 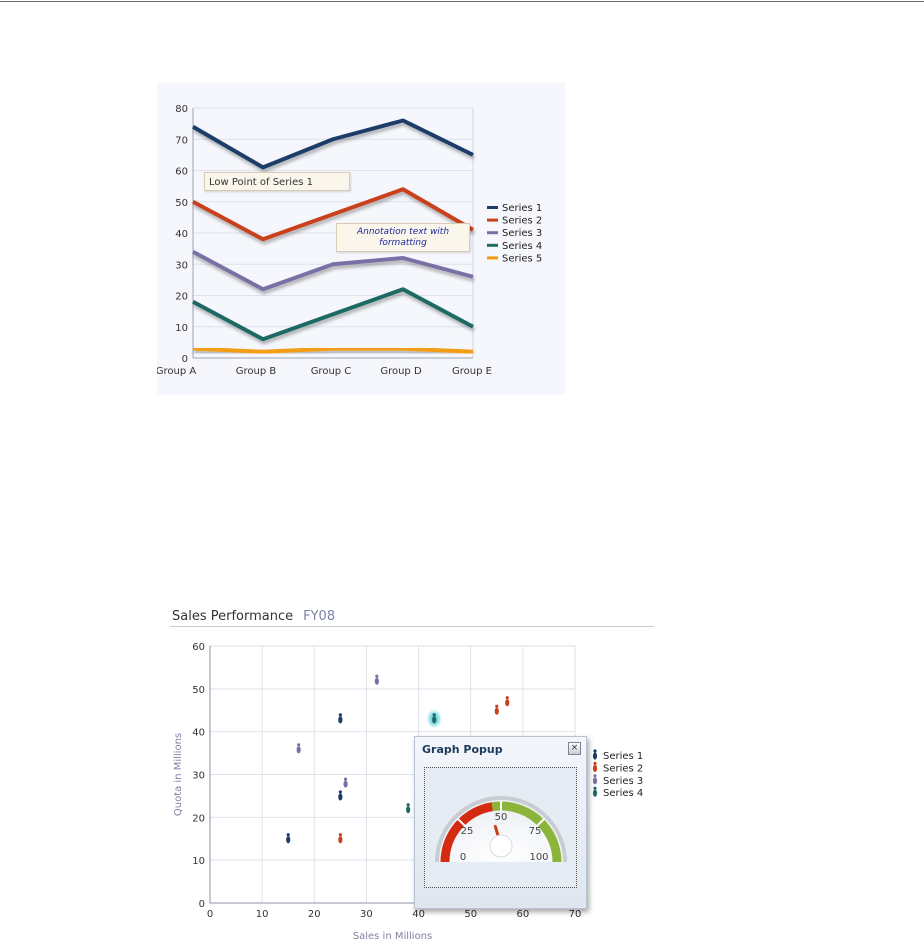 What do you see at coordinates (181, 109) in the screenshot?
I see `y-tick-label: 80` at bounding box center [181, 109].